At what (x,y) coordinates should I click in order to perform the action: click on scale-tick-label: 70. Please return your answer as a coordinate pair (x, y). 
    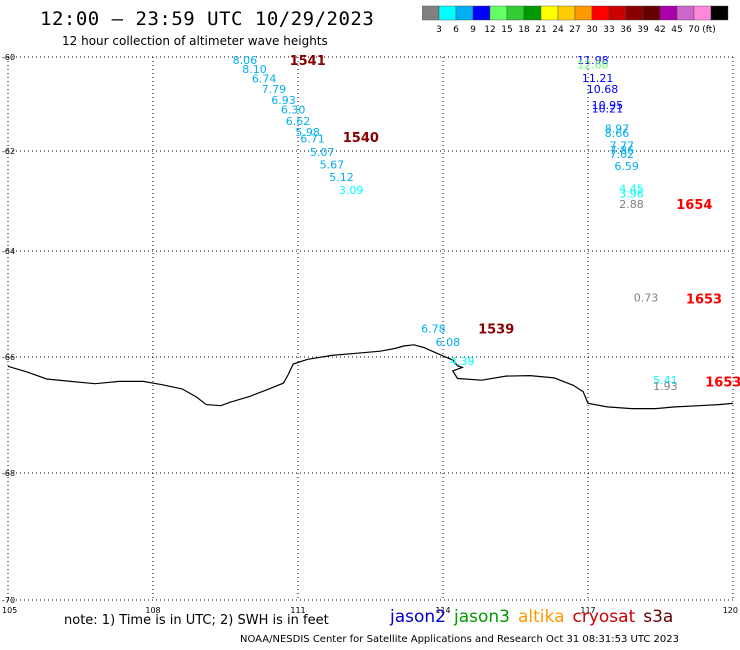
    Looking at the image, I should click on (694, 30).